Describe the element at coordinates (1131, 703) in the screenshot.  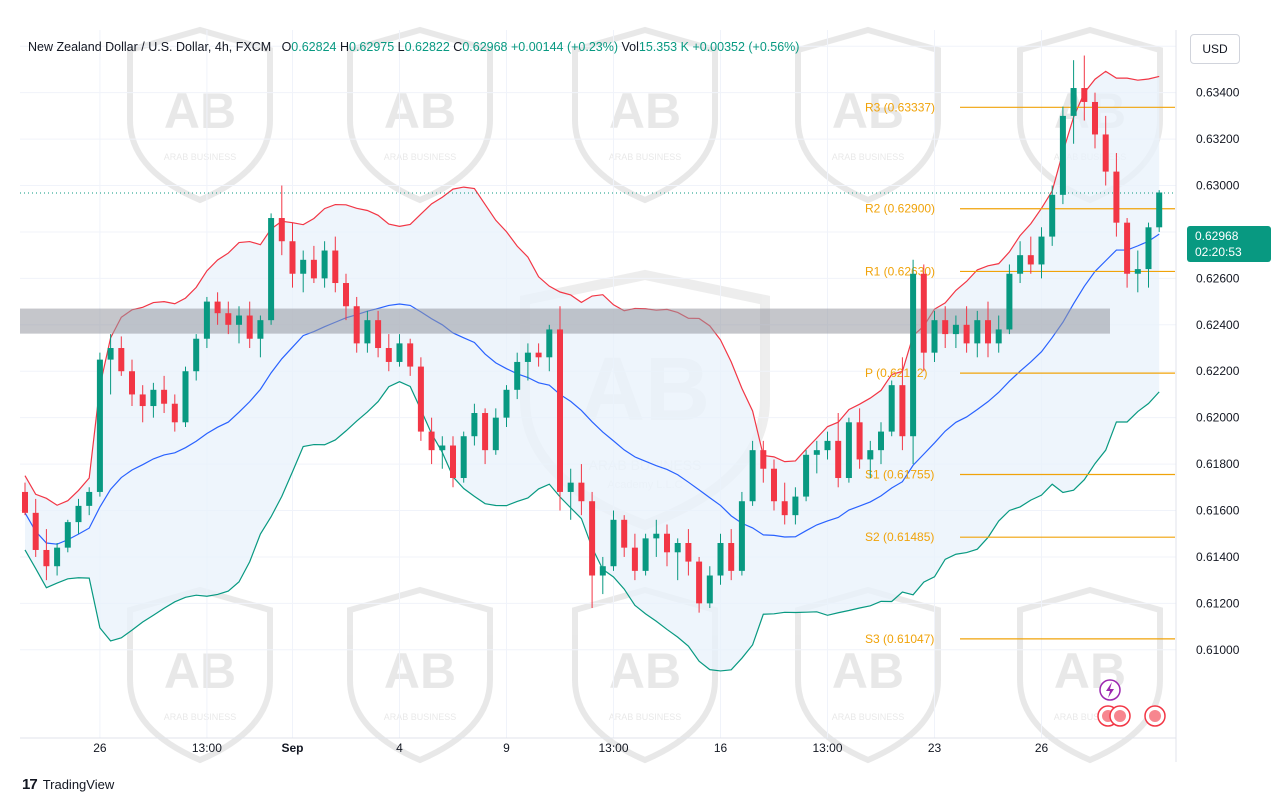
I see `event-icons` at that location.